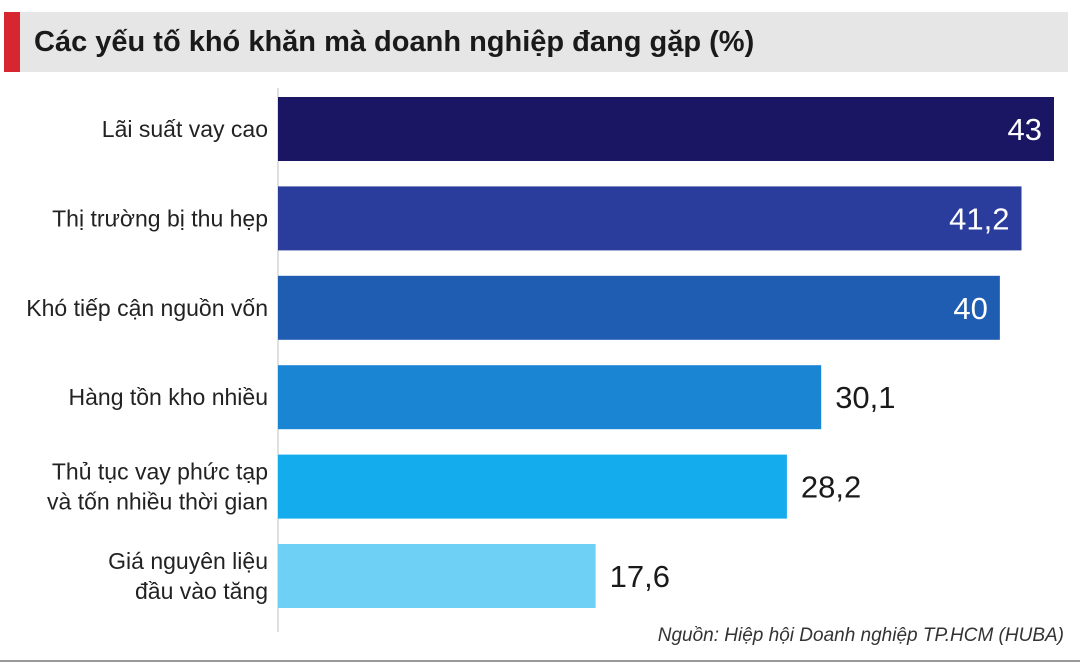 The width and height of the screenshot is (1080, 667). I want to click on category-label-line: Hàng tồn kho nhiều, so click(169, 397).